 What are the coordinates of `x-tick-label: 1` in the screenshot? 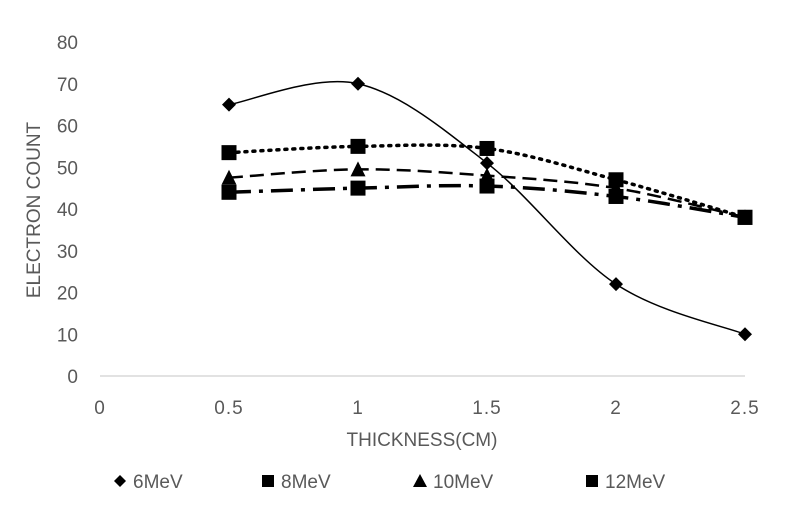 It's located at (358, 408).